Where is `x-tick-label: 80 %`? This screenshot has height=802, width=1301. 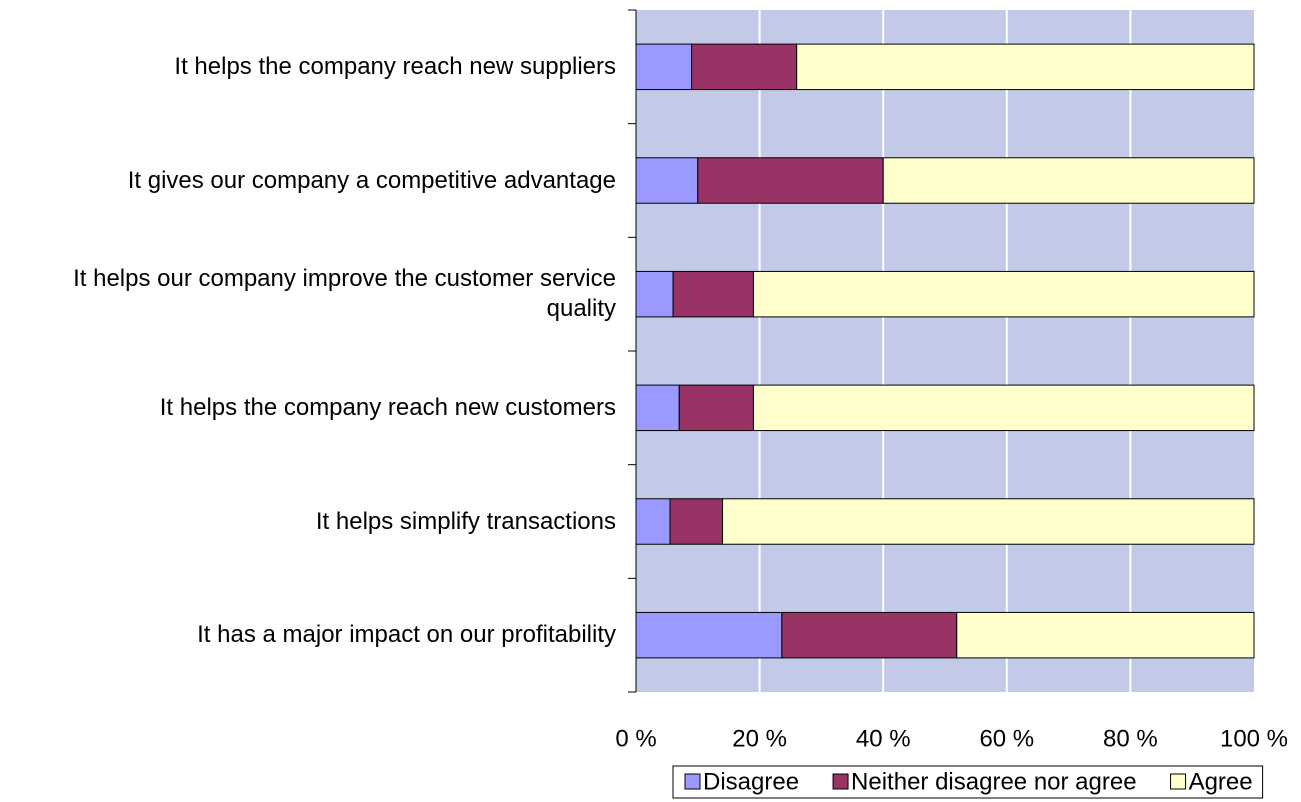 x-tick-label: 80 % is located at coordinates (1130, 738).